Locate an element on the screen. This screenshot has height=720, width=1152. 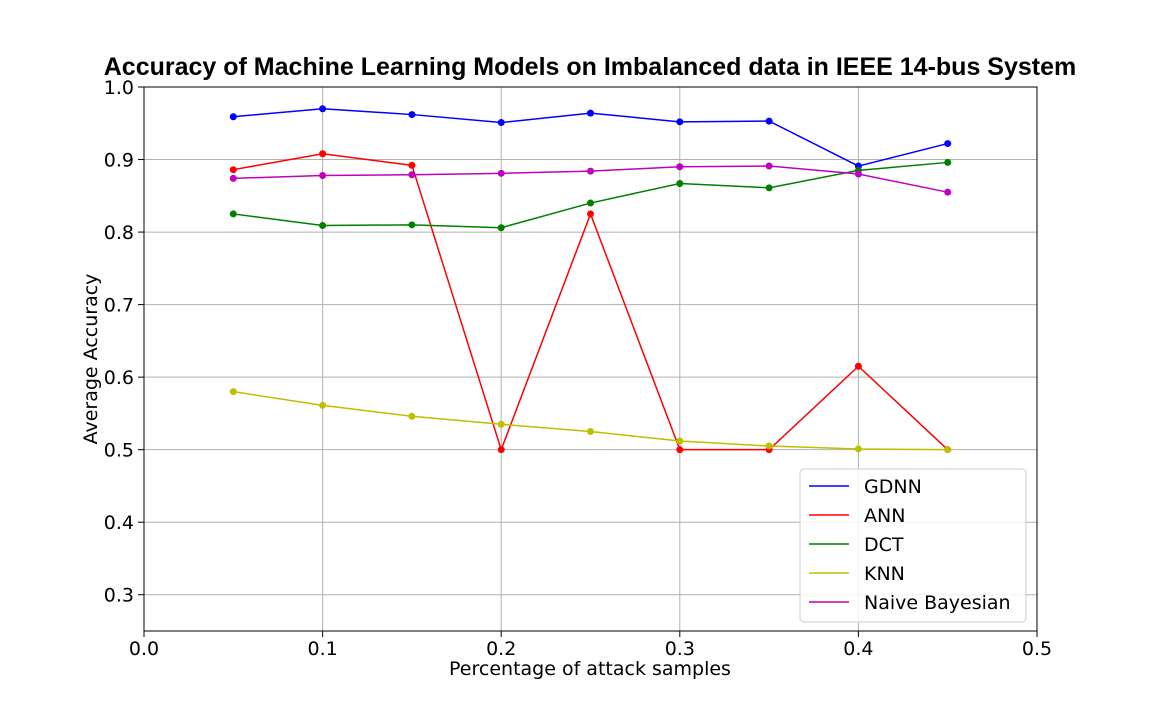
series-knn is located at coordinates (590, 421).